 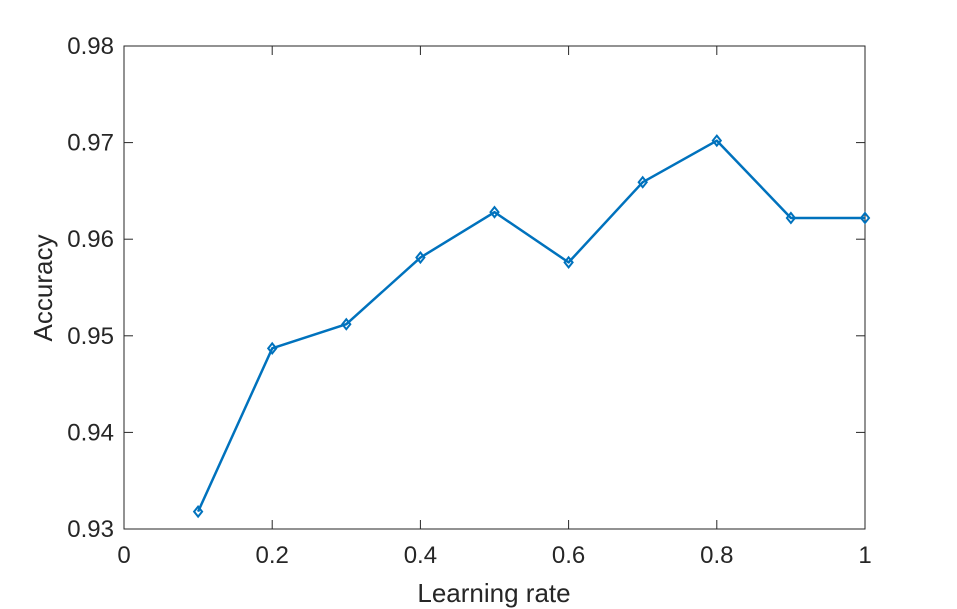 What do you see at coordinates (90, 143) in the screenshot?
I see `y-tick-label: 0.97` at bounding box center [90, 143].